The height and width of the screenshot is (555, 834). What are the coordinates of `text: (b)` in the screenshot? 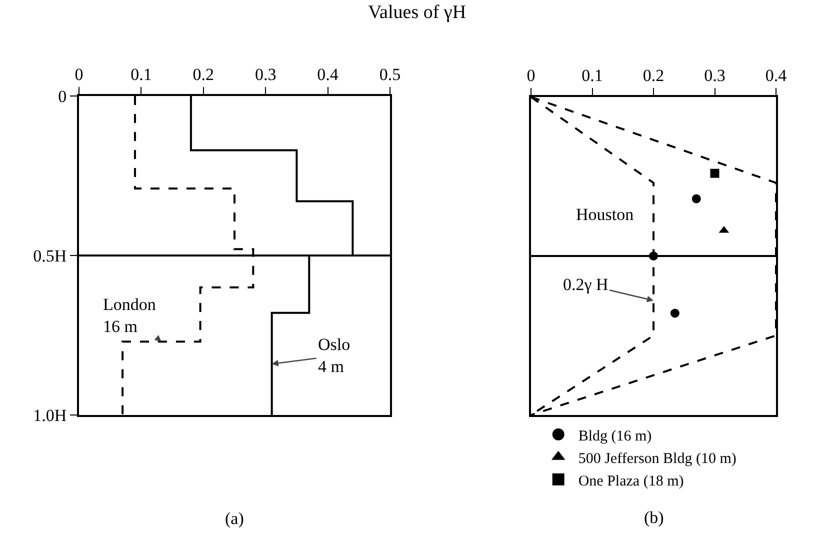 It's located at (654, 517).